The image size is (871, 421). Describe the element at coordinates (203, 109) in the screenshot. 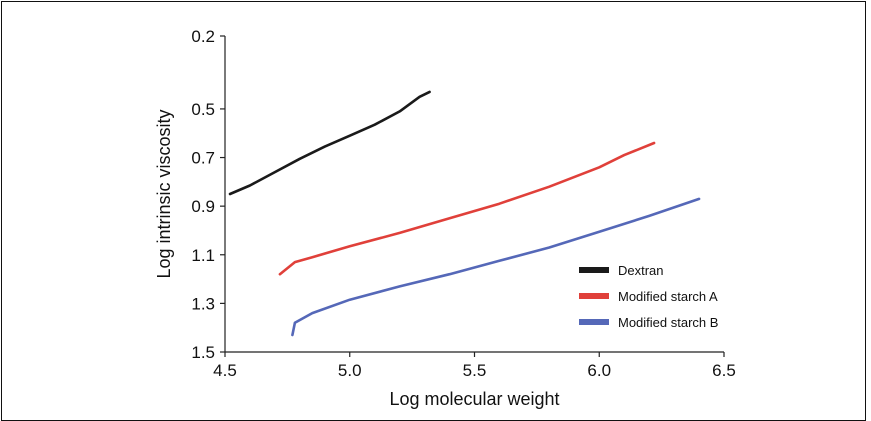

I see `y-tick-label: 0.5` at that location.